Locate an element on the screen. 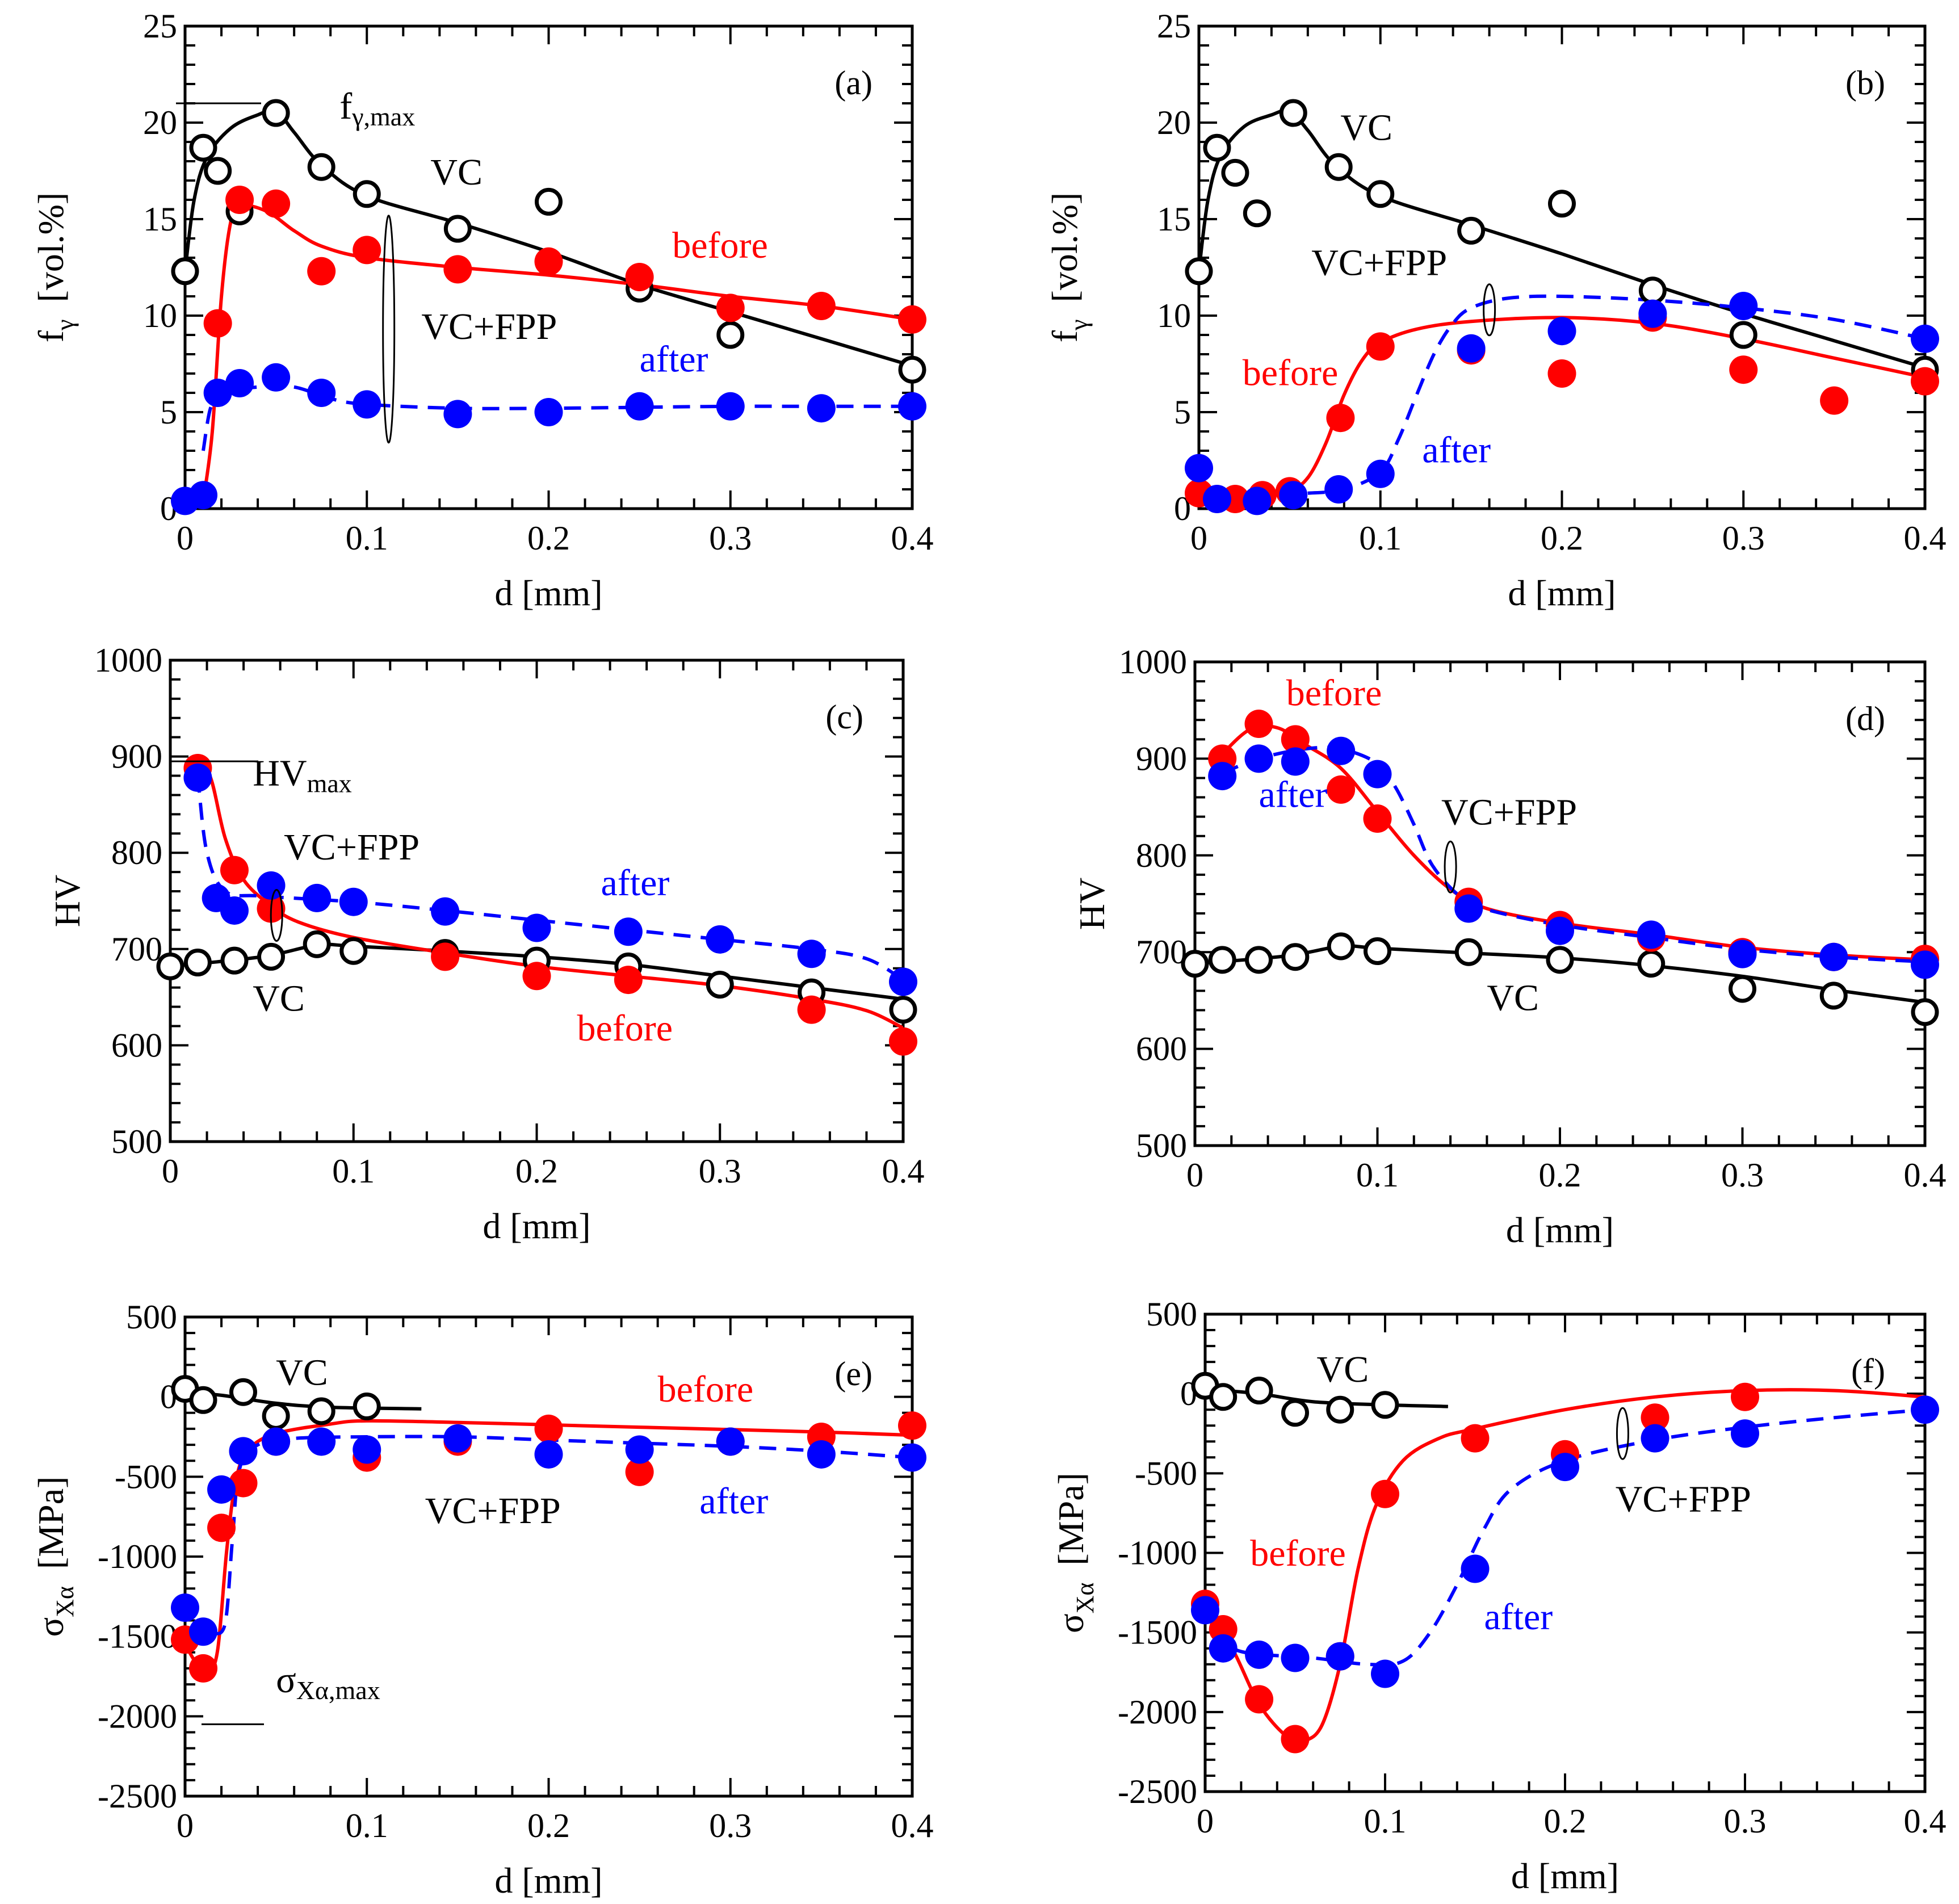 This screenshot has height=1904, width=1959. after-fit-line is located at coordinates (561, 1535).